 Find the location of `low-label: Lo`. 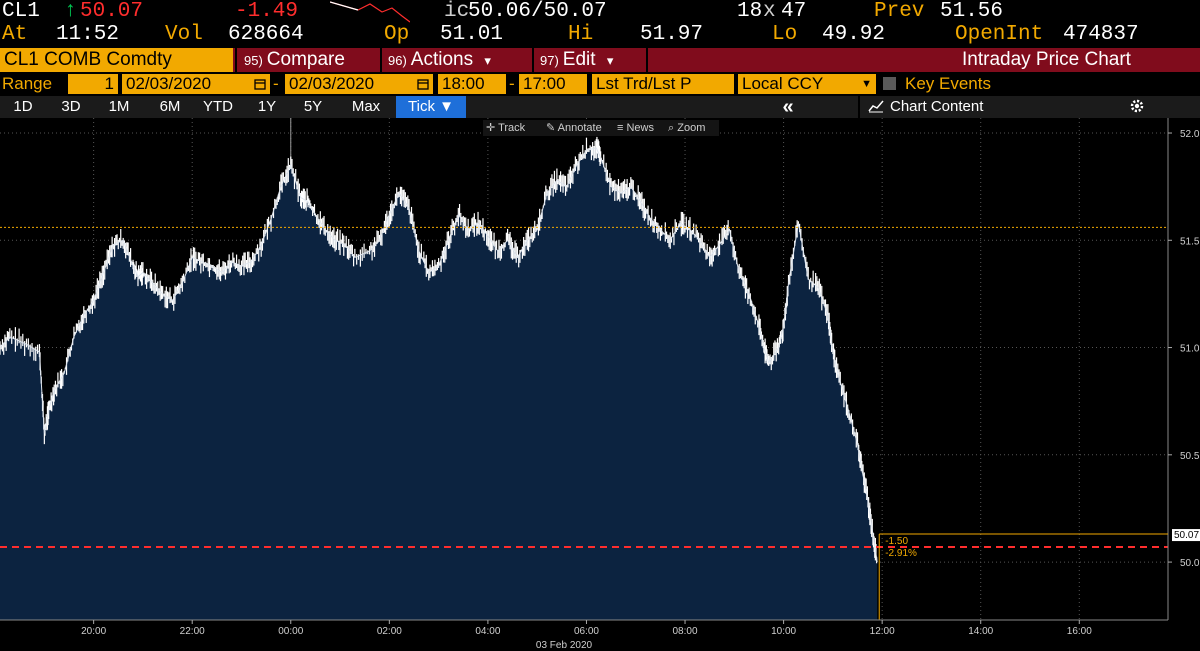

low-label: Lo is located at coordinates (785, 34).